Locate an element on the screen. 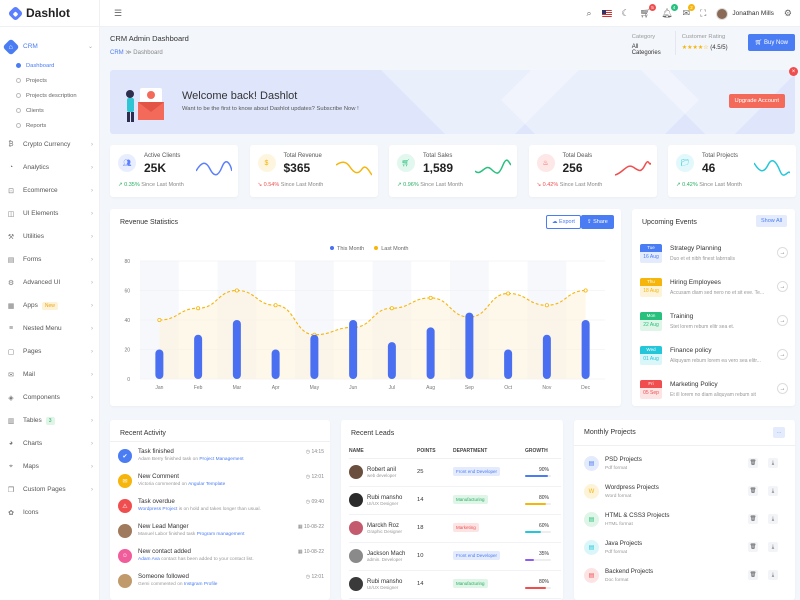 This screenshot has height=600, width=800. sidebar-item-forms: ▤ Forms › is located at coordinates (49, 259).